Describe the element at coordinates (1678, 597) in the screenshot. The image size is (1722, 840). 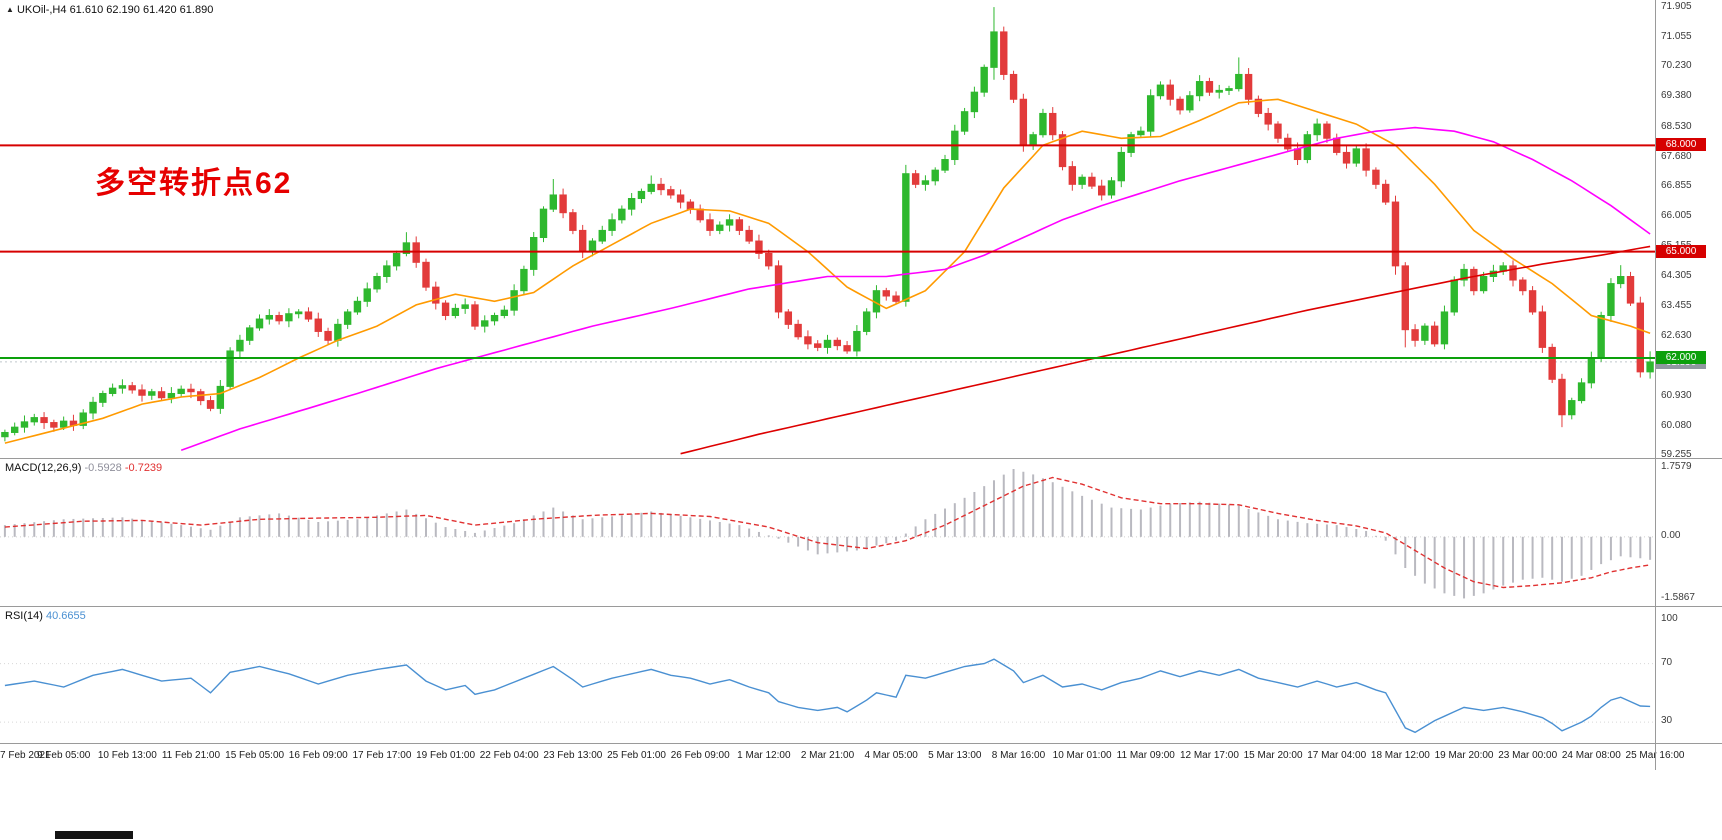
I see `macd-axis-label: -1.5867` at that location.